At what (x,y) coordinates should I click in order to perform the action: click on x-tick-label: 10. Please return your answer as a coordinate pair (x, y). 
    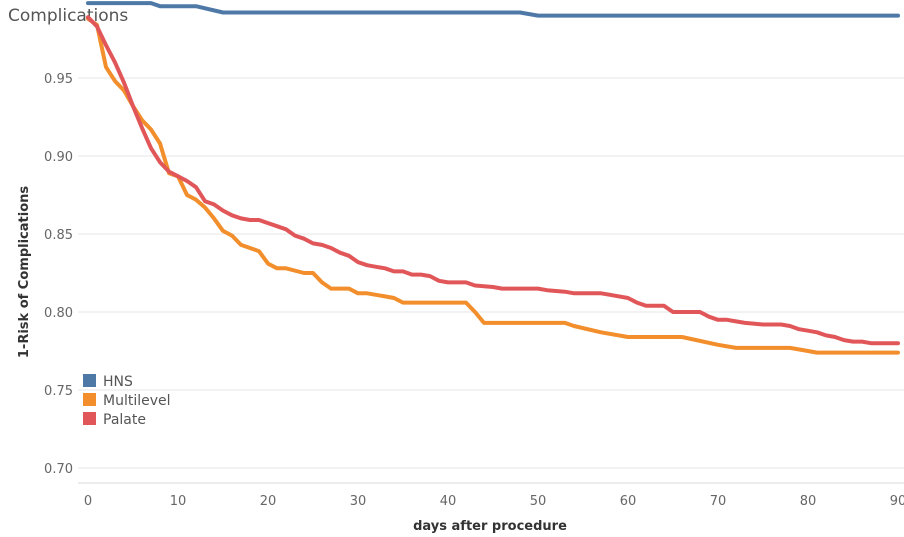
    Looking at the image, I should click on (178, 501).